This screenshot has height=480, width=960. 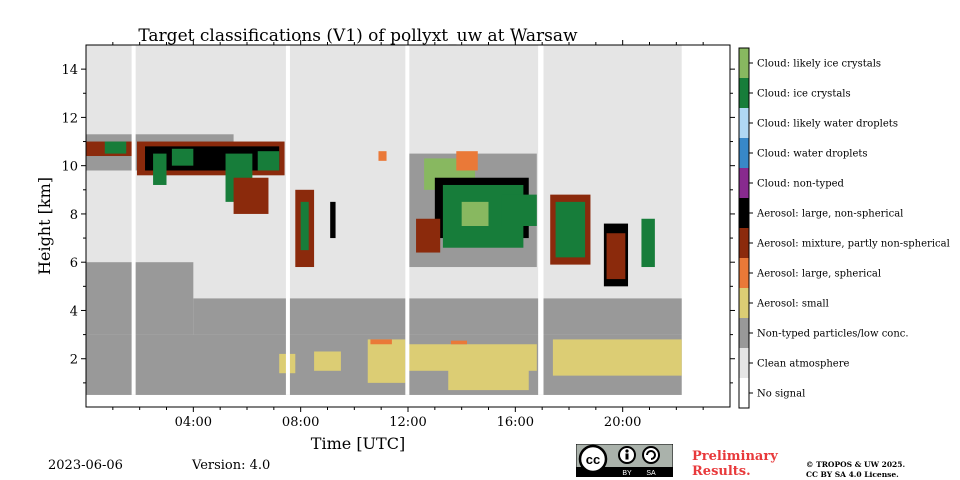 I want to click on cc-text: cc, so click(x=593, y=459).